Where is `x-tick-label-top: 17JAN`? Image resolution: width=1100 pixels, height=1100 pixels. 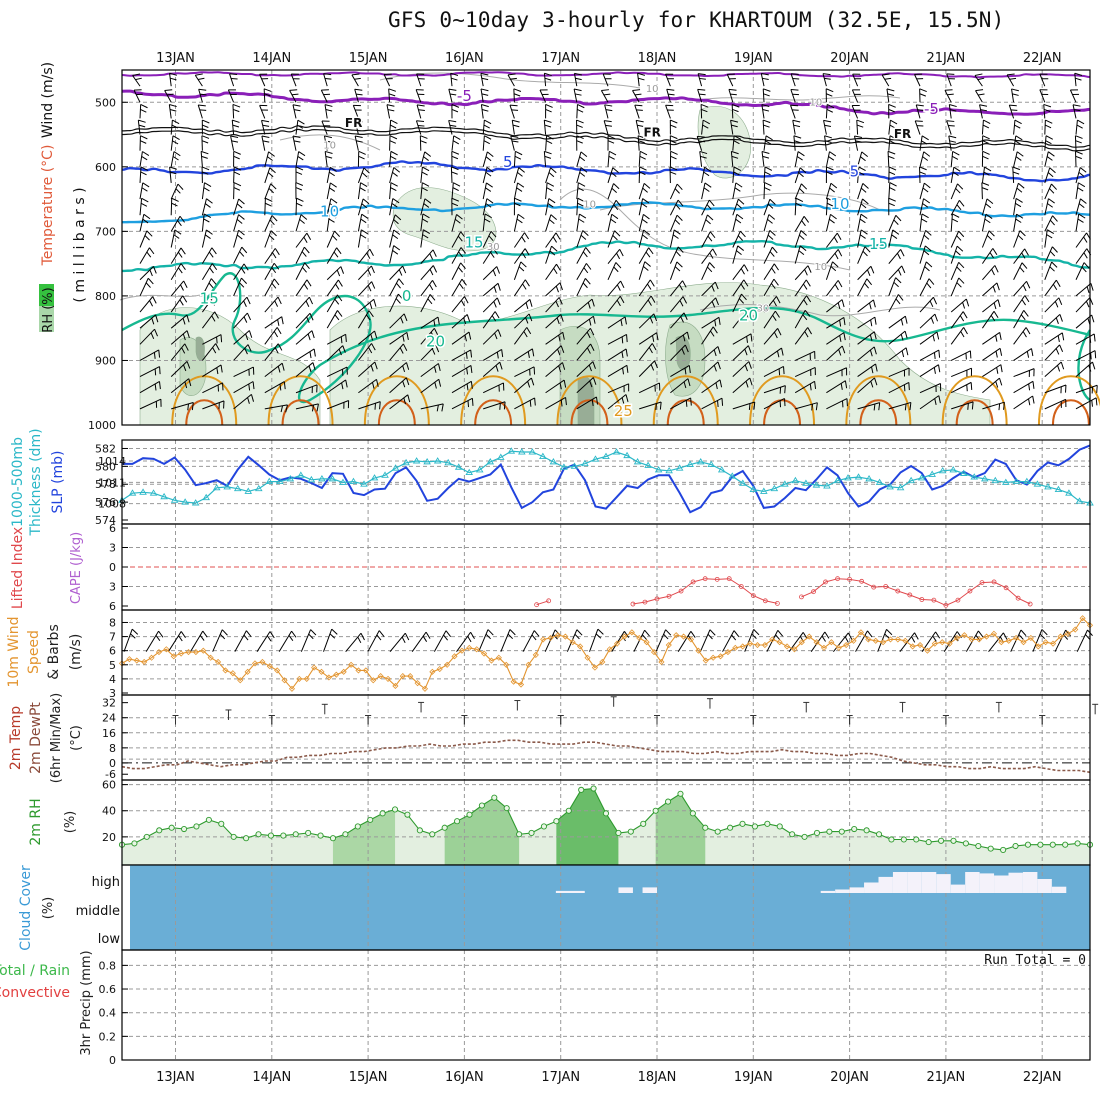 x-tick-label-top: 17JAN is located at coordinates (560, 58).